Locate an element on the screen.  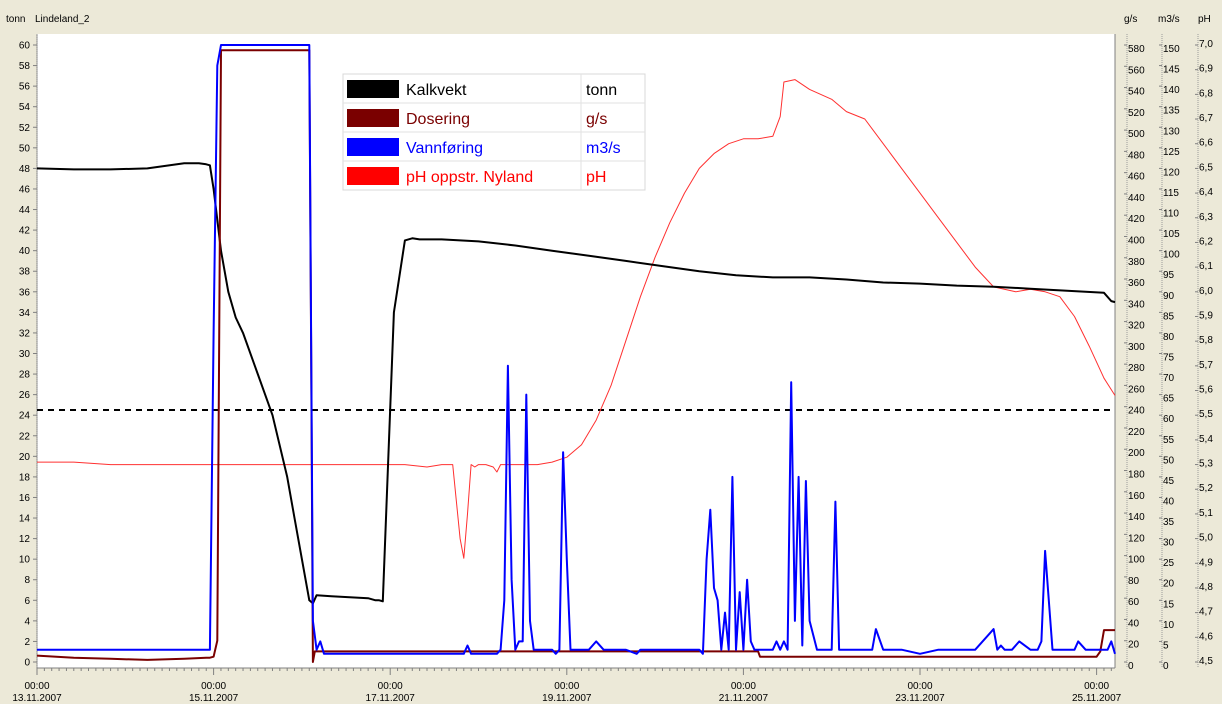
m3s-tick-label: 140 is located at coordinates (1171, 90).